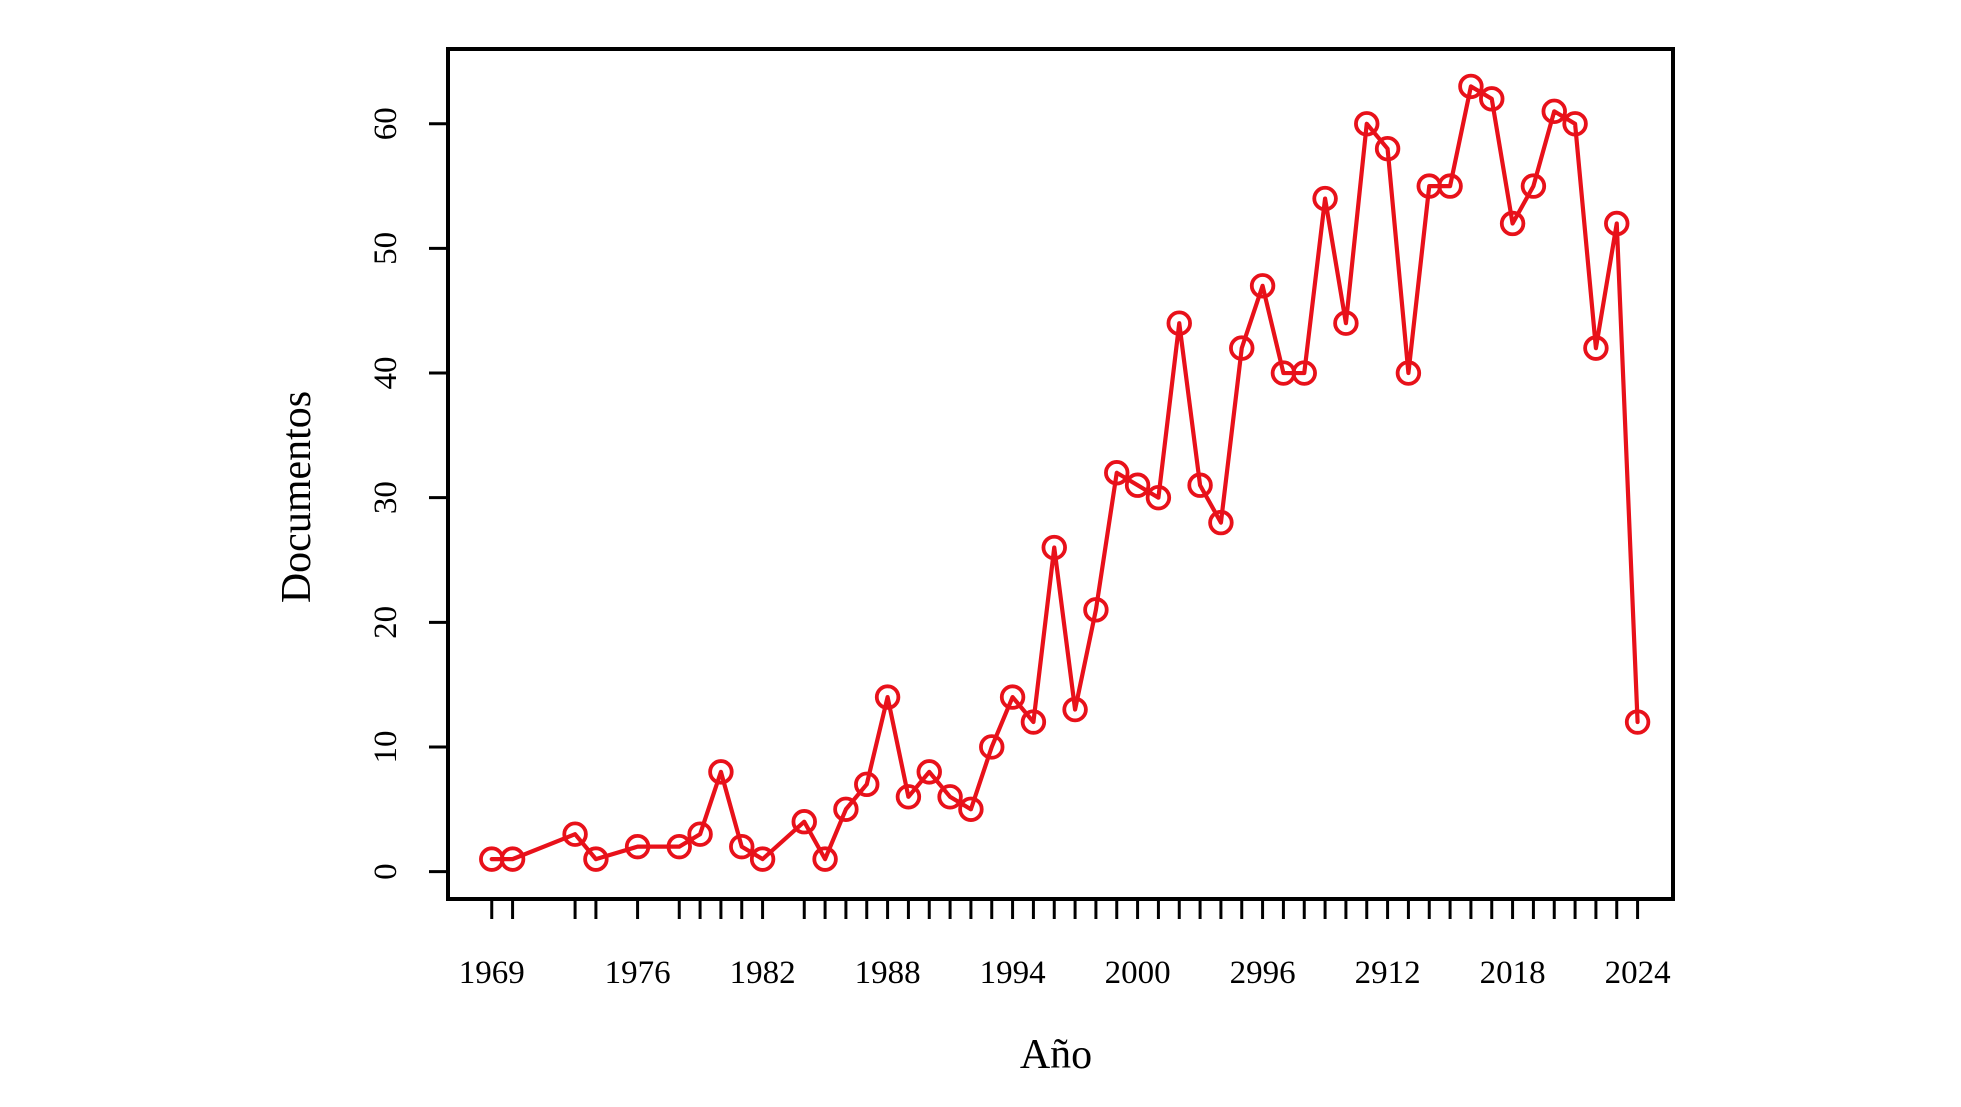 This screenshot has width=1961, height=1107. I want to click on x-tick-label: 1969, so click(492, 973).